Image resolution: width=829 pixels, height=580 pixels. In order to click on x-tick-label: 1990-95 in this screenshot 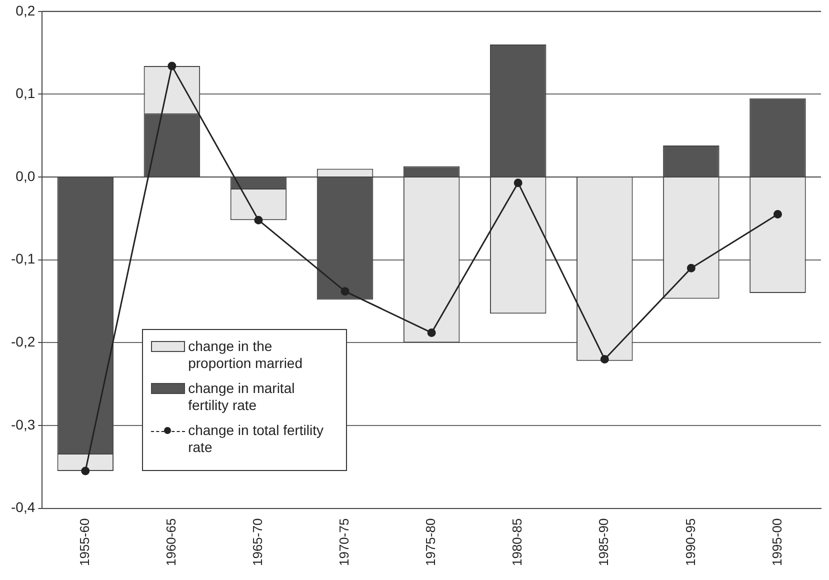, I will do `click(690, 542)`.